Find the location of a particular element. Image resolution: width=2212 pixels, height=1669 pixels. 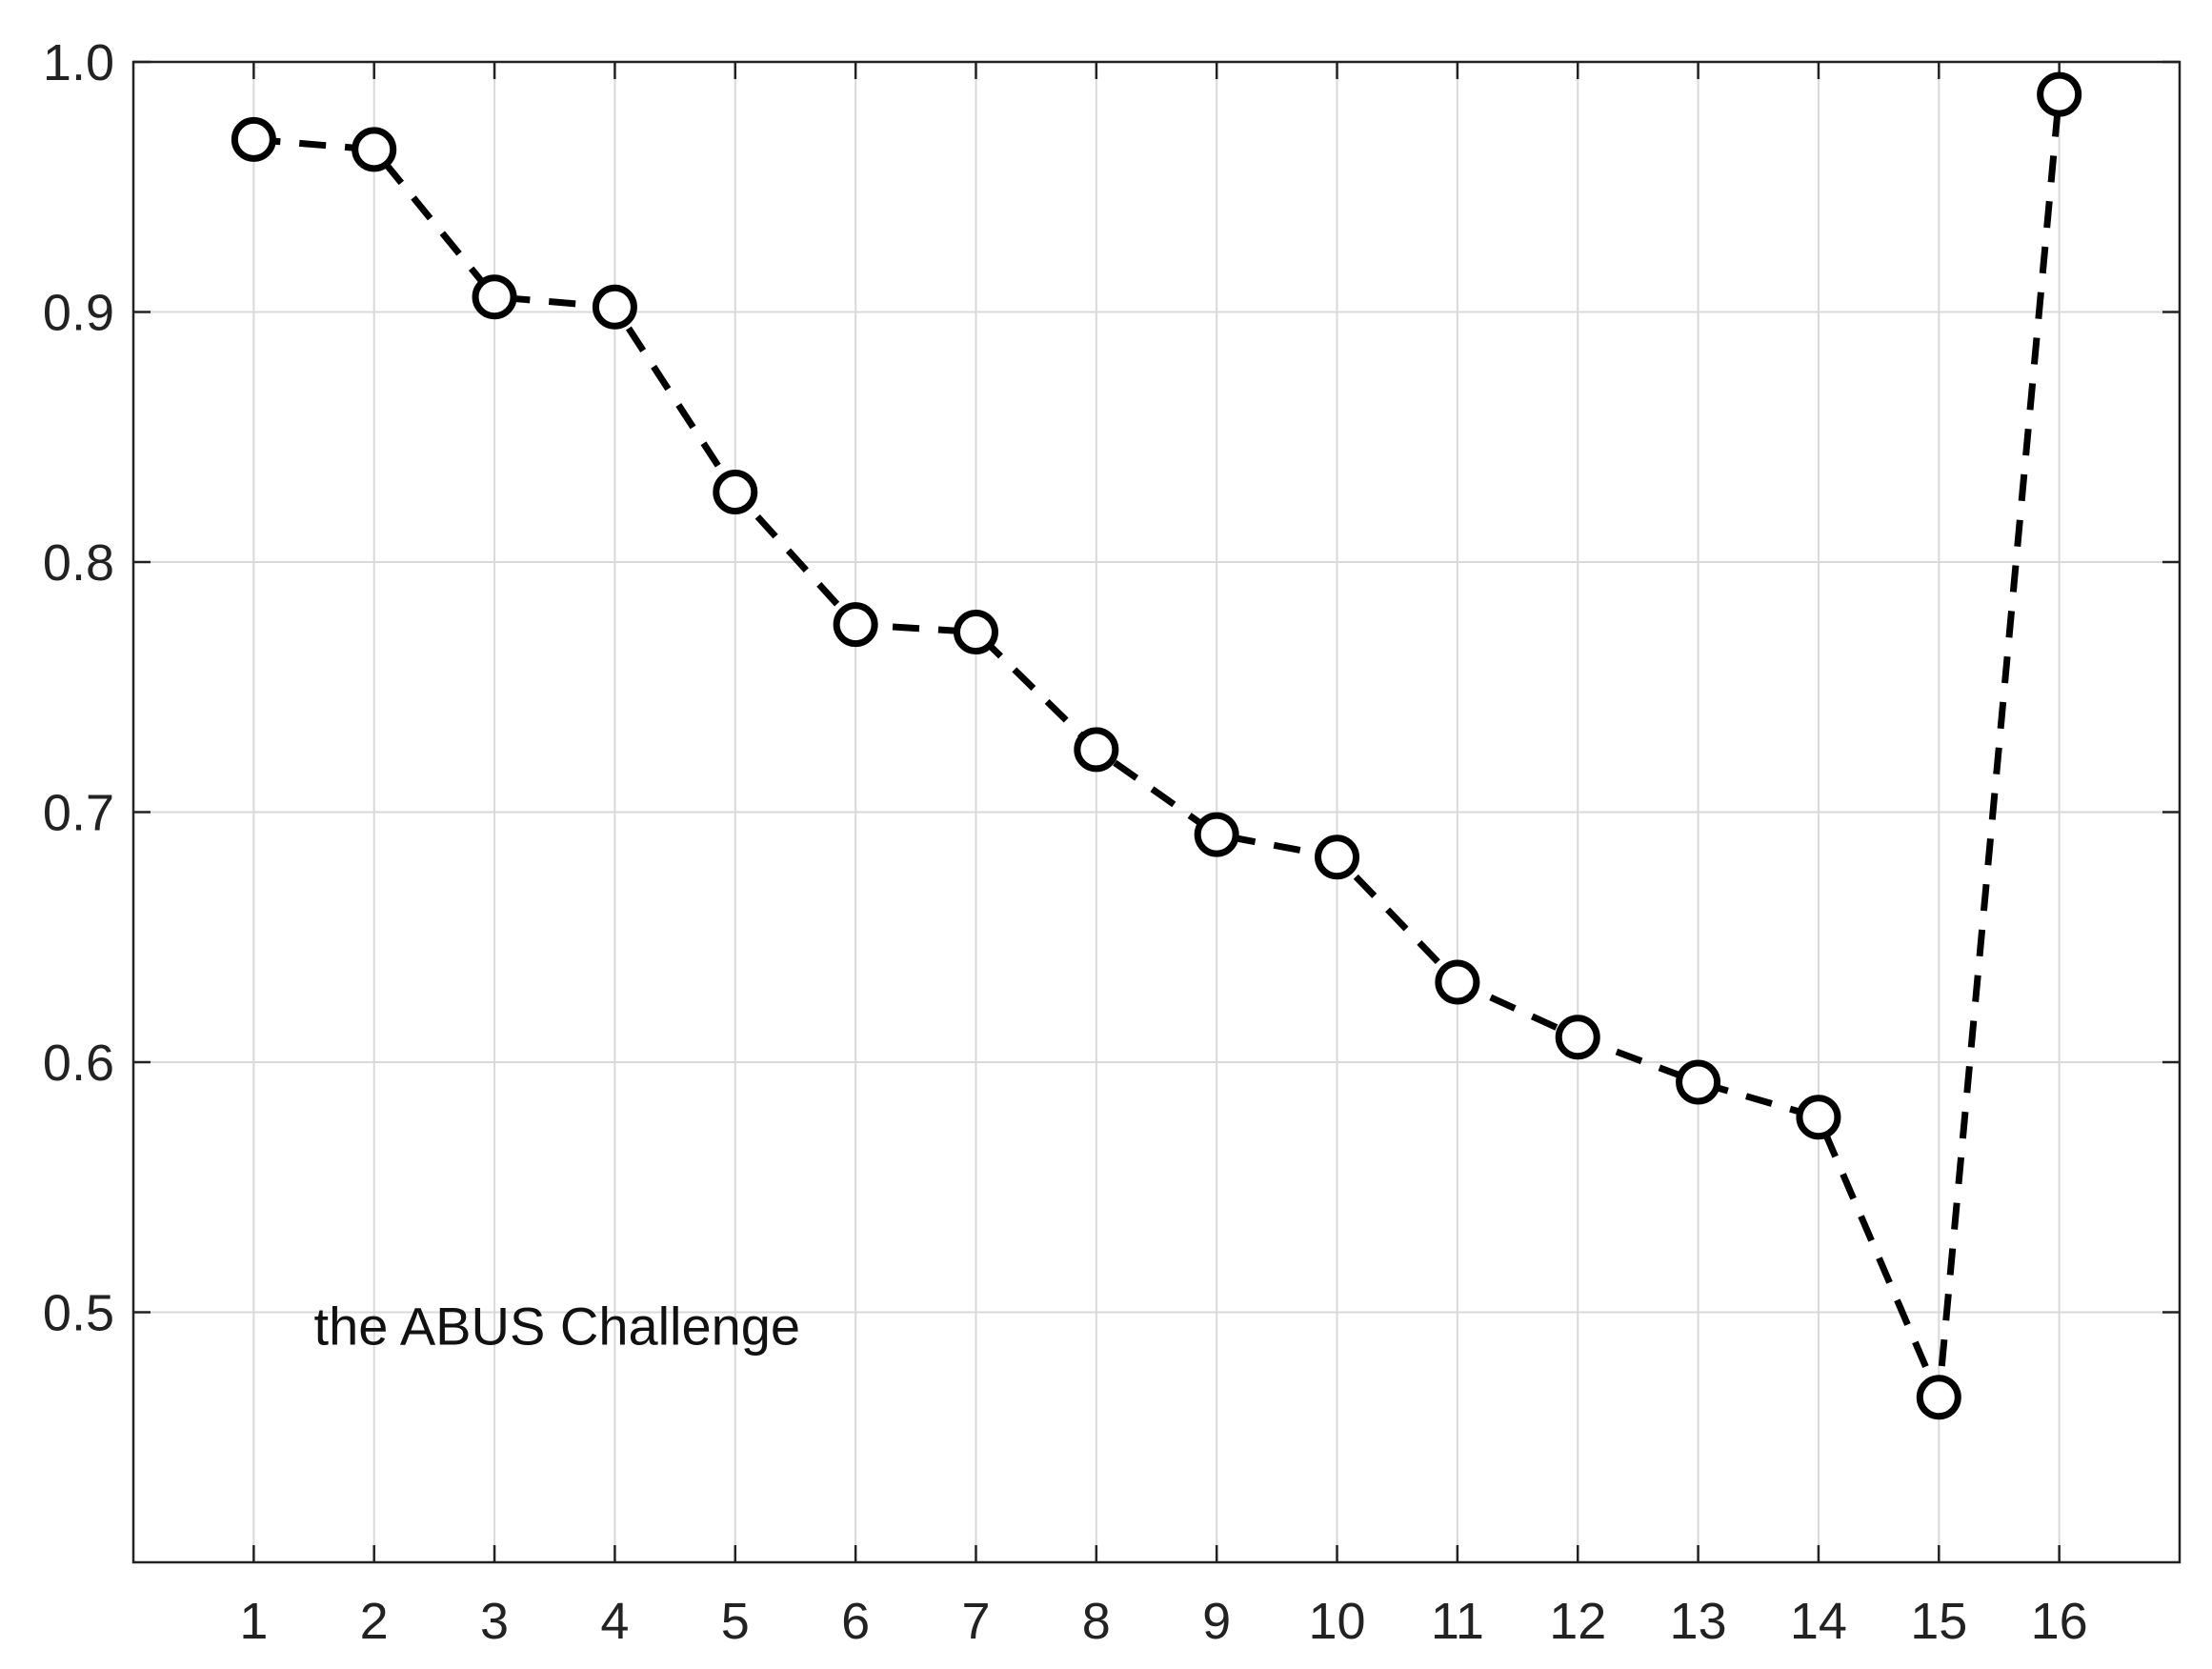

chart-annotation: the ABUS Challenge is located at coordinates (557, 1327).